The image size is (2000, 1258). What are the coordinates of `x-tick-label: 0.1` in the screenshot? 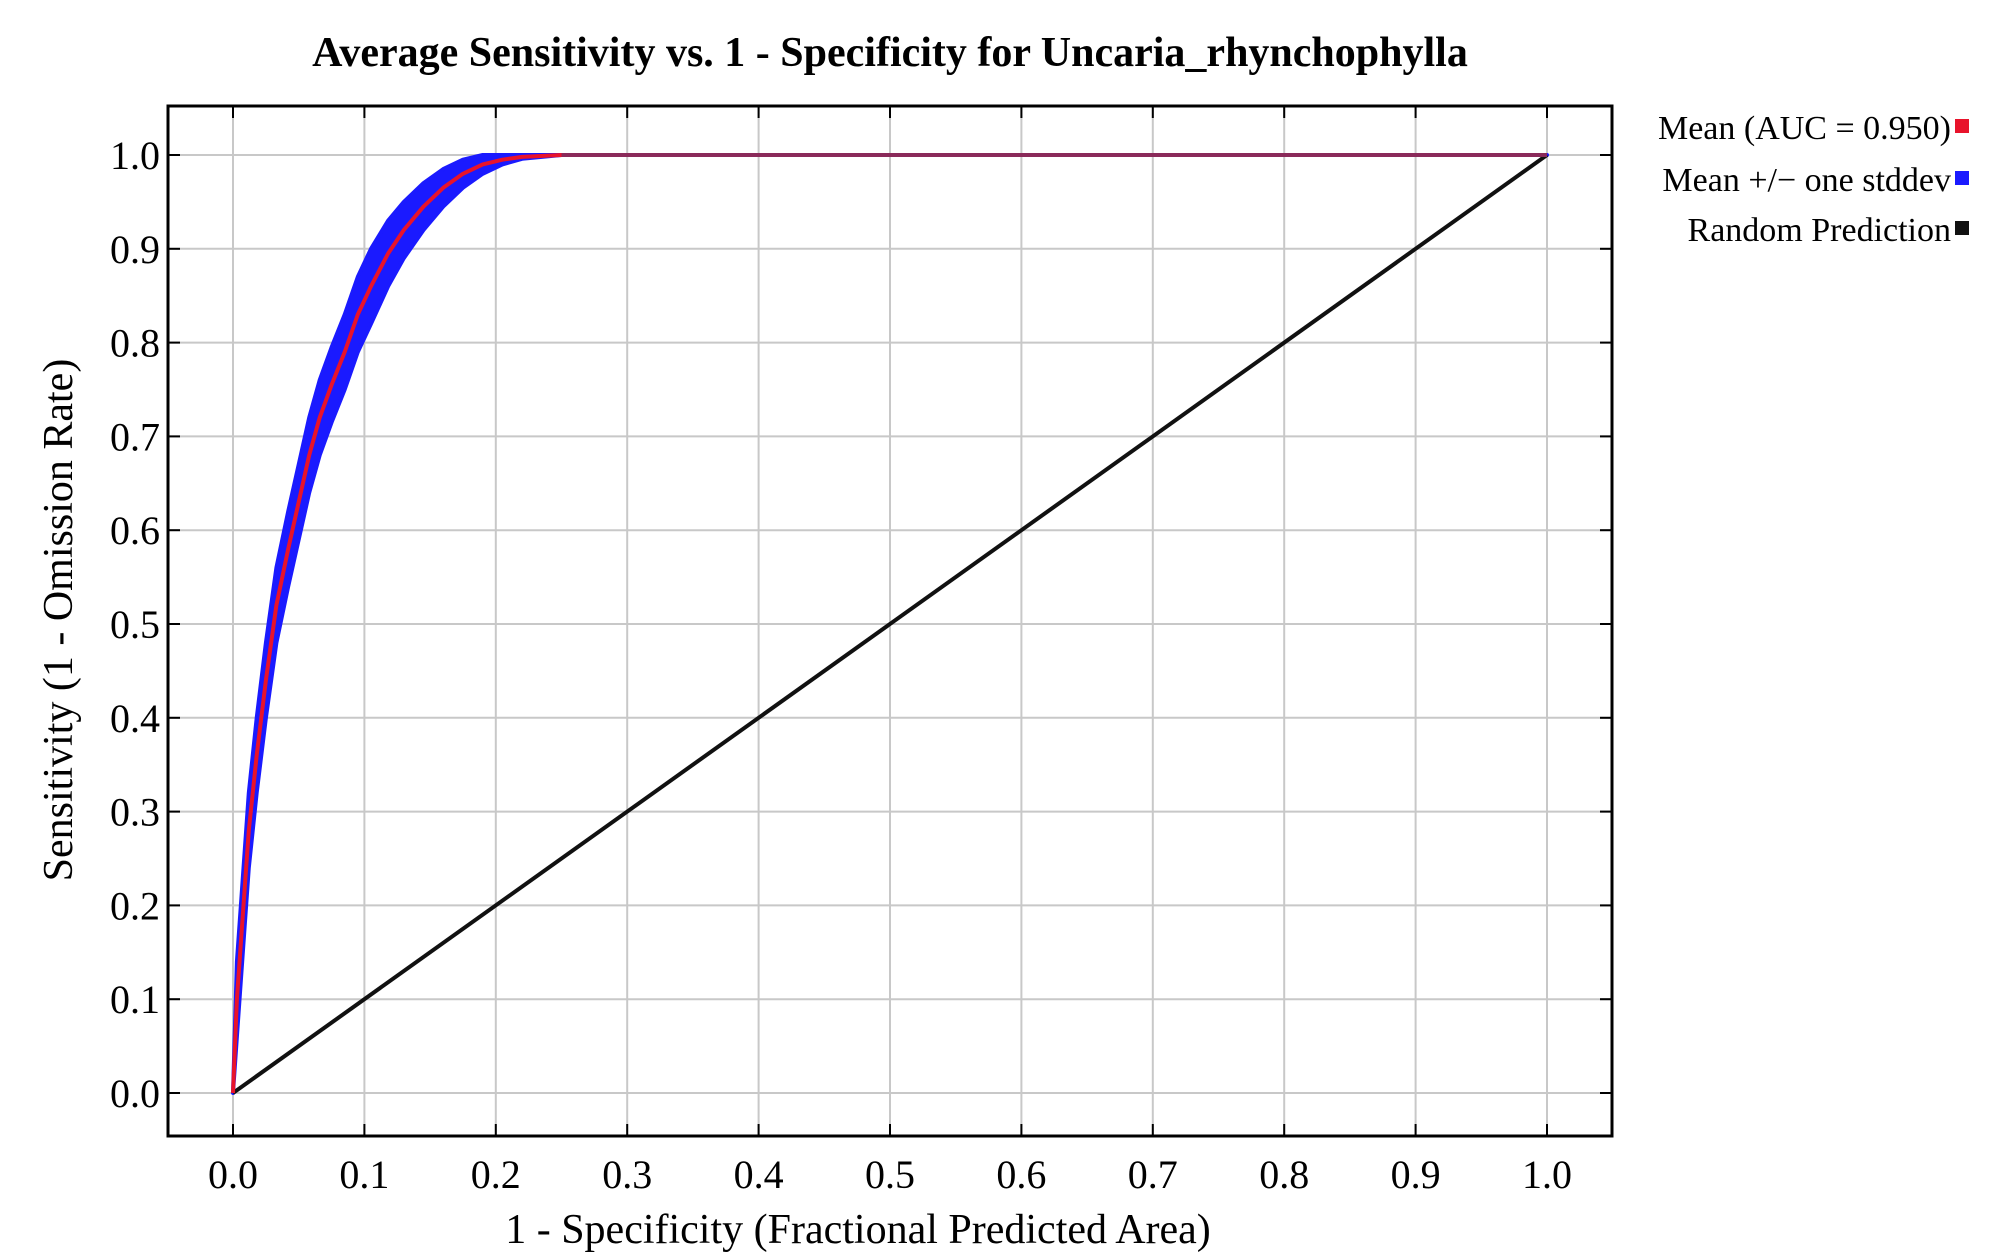 It's located at (364, 1174).